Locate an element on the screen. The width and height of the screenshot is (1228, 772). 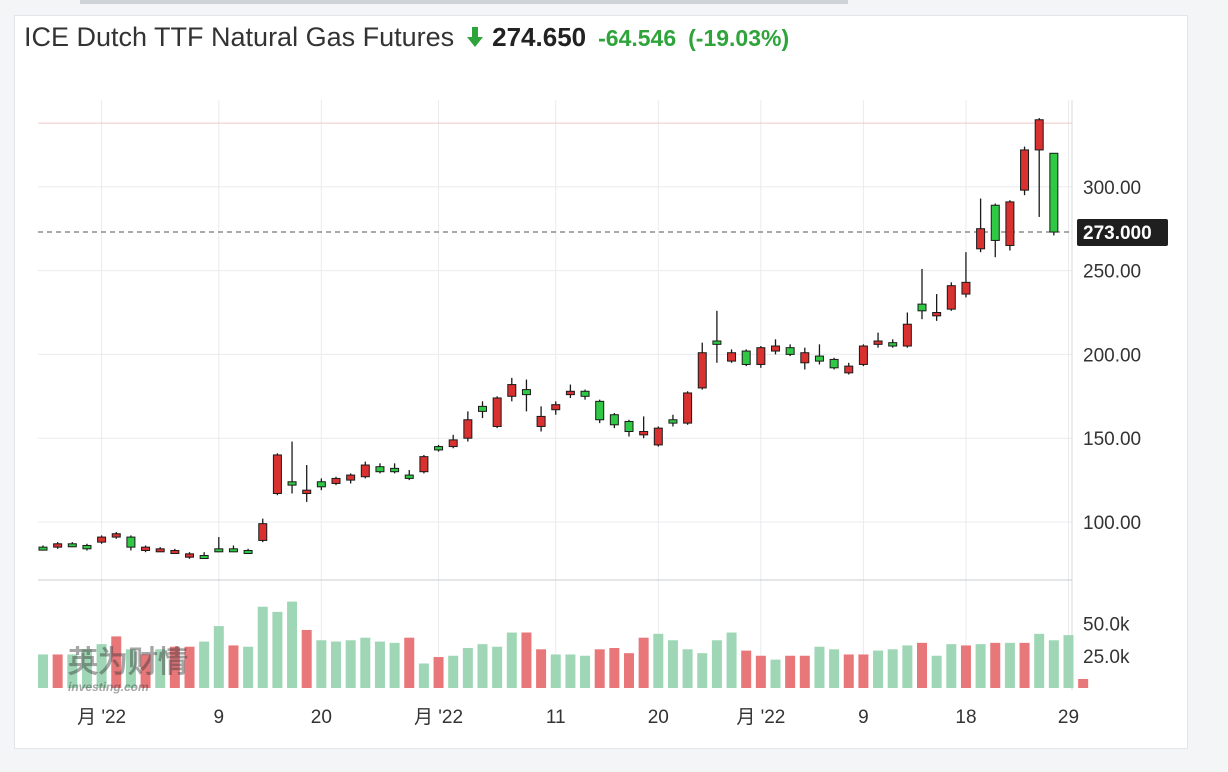
date-axis-label: 9 is located at coordinates (219, 717).